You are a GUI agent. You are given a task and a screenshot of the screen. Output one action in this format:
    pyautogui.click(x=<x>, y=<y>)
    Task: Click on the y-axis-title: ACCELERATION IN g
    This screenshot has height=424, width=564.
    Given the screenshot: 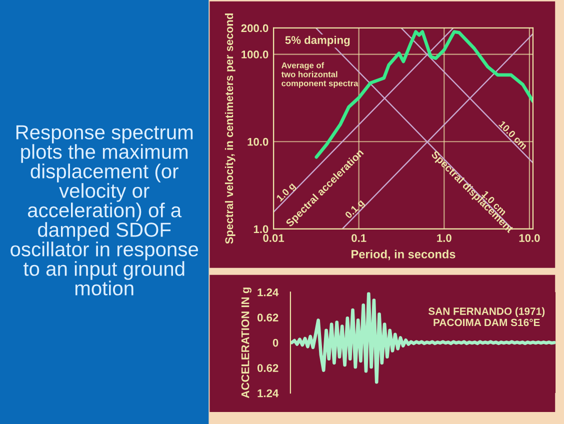 What is the action you would take?
    pyautogui.click(x=246, y=343)
    